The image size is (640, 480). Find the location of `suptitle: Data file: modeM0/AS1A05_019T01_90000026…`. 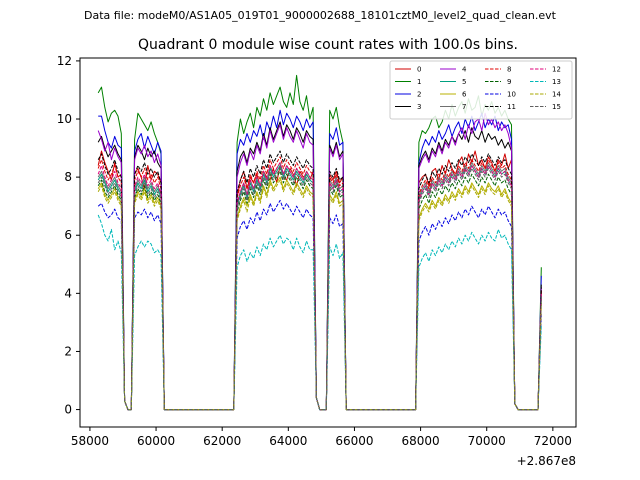

suptitle: Data file: modeM0/AS1A05_019T01_90000026… is located at coordinates (320, 15).